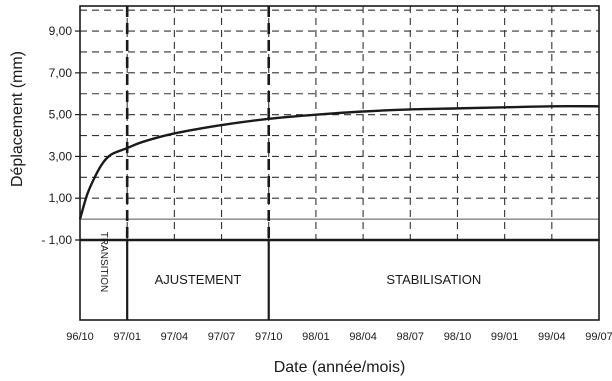  What do you see at coordinates (222, 337) in the screenshot?
I see `x-tick-label: 97/07` at bounding box center [222, 337].